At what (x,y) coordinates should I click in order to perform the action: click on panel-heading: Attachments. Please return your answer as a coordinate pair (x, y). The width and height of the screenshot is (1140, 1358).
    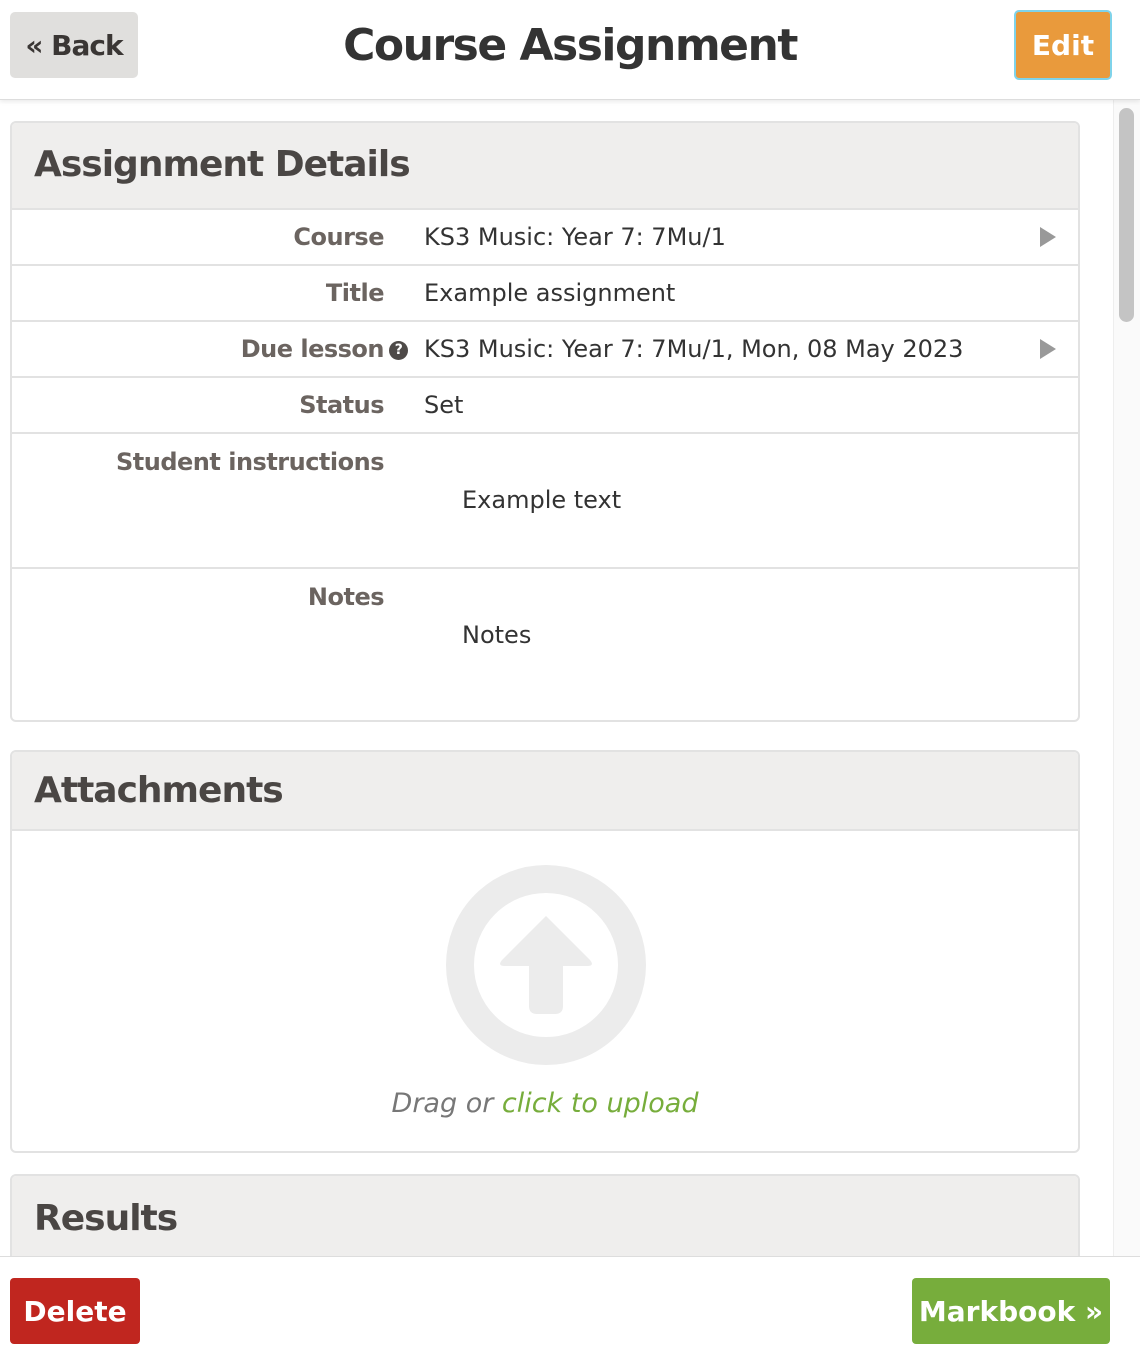
    Looking at the image, I should click on (545, 791).